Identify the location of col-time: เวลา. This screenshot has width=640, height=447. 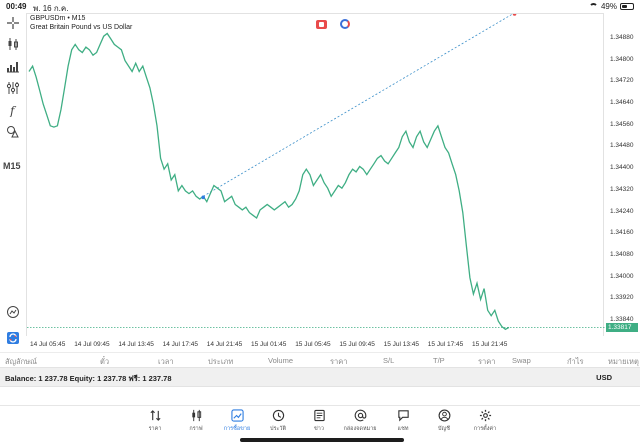
(166, 361).